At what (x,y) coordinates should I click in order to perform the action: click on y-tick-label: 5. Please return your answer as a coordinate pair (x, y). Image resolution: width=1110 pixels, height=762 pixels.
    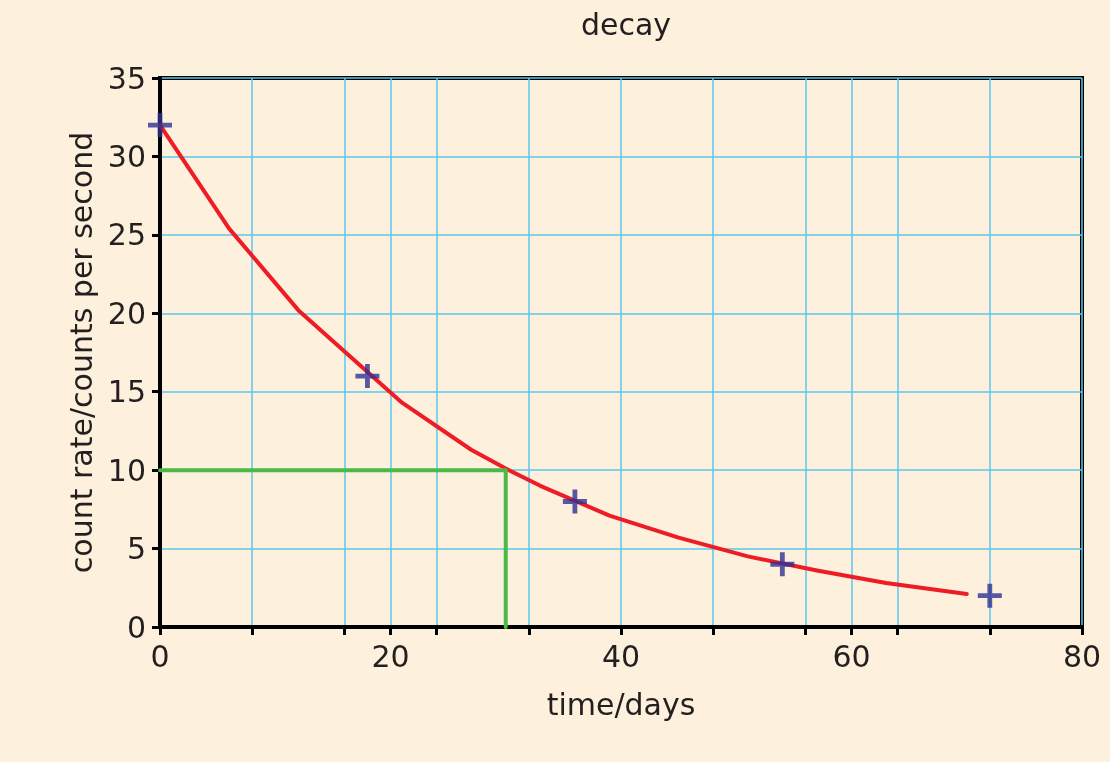
    Looking at the image, I should click on (136, 549).